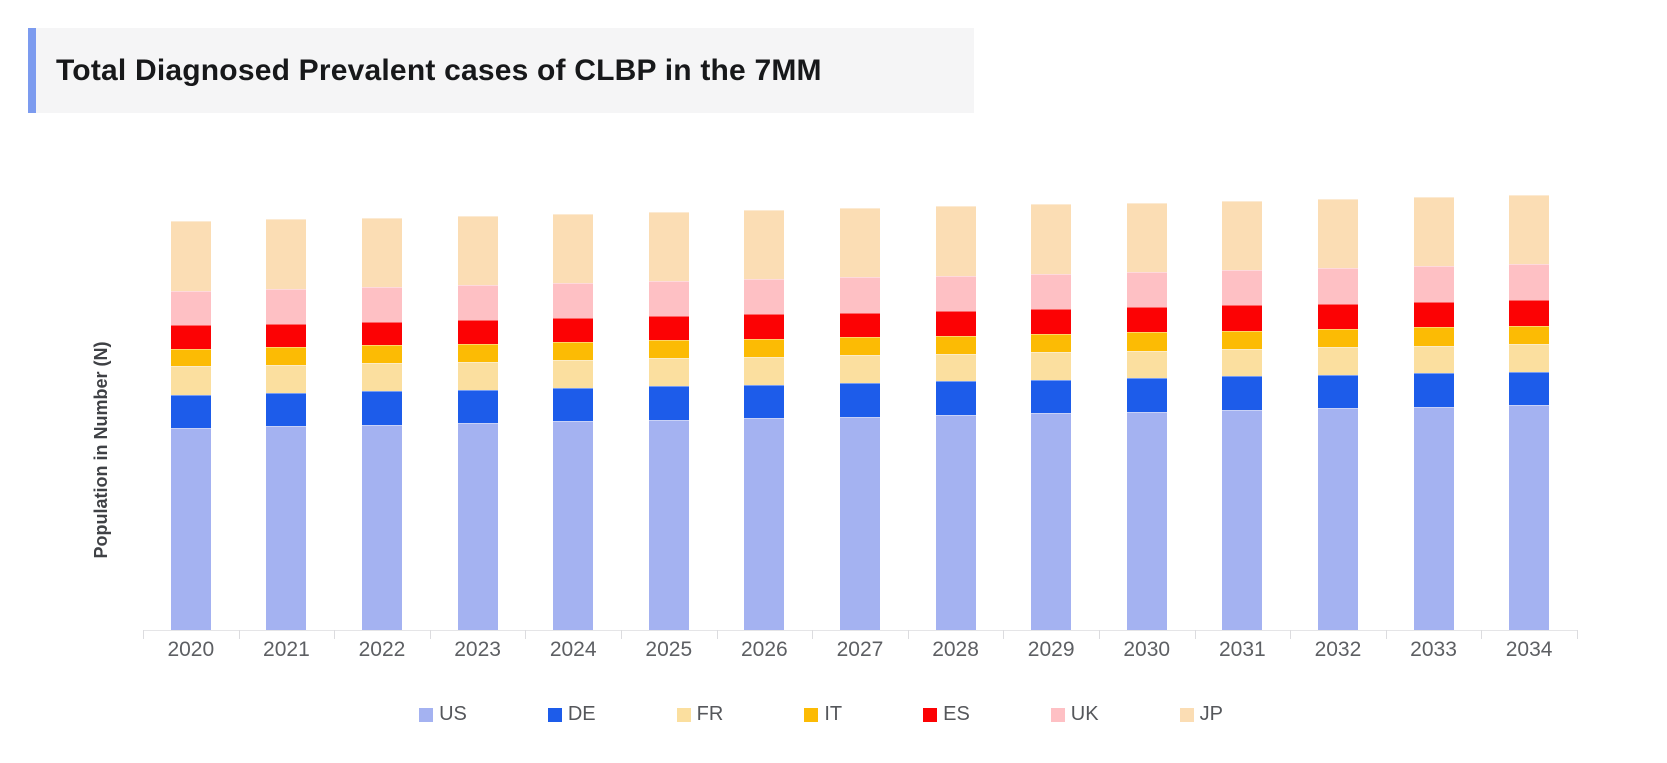 This screenshot has width=1667, height=763. I want to click on bar-segment-FR-2033, so click(1433, 359).